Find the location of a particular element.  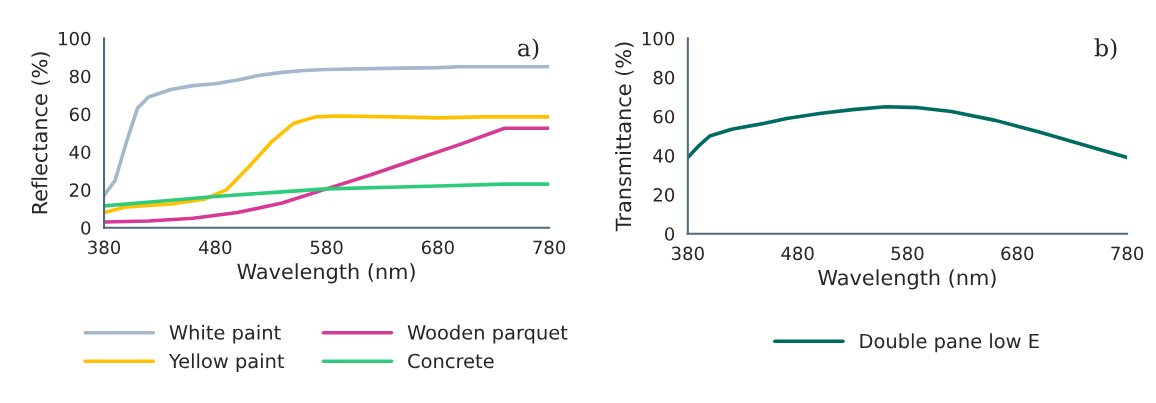

legend-label: Yellow paint is located at coordinates (226, 363).